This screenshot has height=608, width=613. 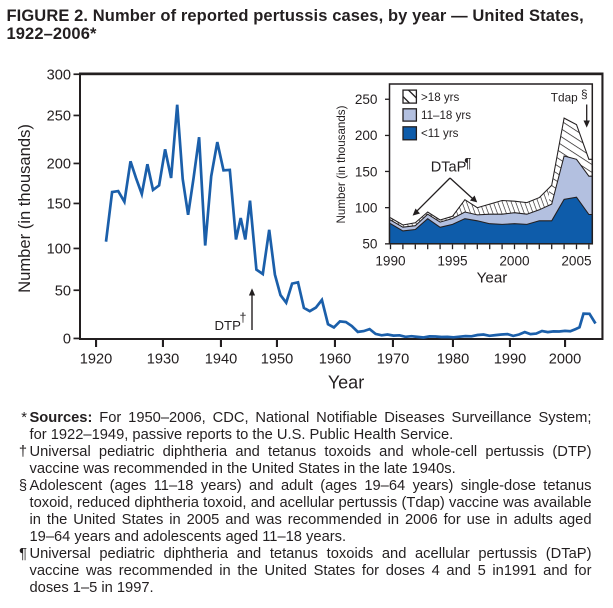 What do you see at coordinates (440, 97) in the screenshot?
I see `svg-text: >18 yrs` at bounding box center [440, 97].